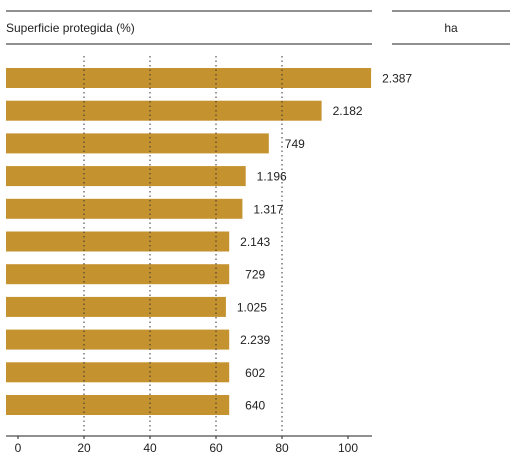 Image resolution: width=516 pixels, height=460 pixels. Describe the element at coordinates (150, 448) in the screenshot. I see `x-tick-label: 40` at that location.